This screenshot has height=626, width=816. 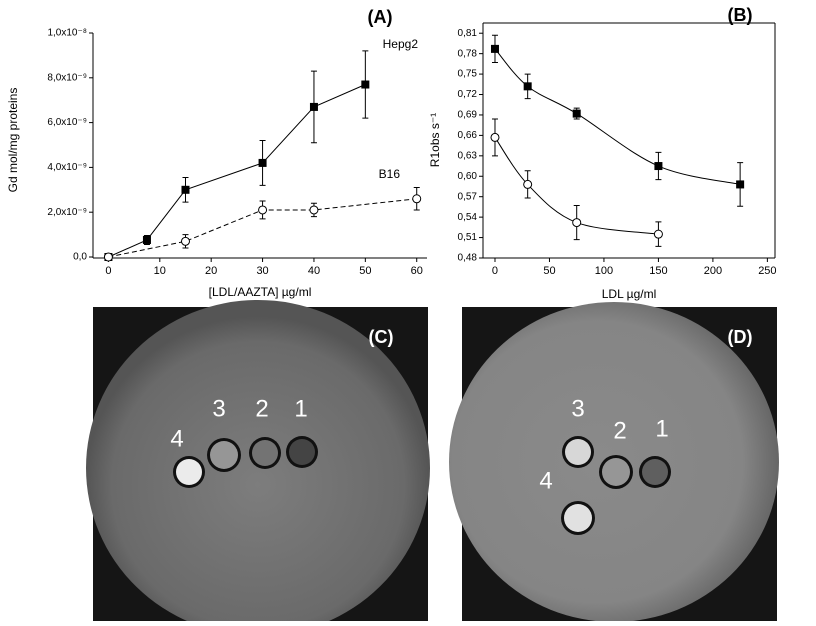 I want to click on image-label: (C), so click(x=381, y=337).